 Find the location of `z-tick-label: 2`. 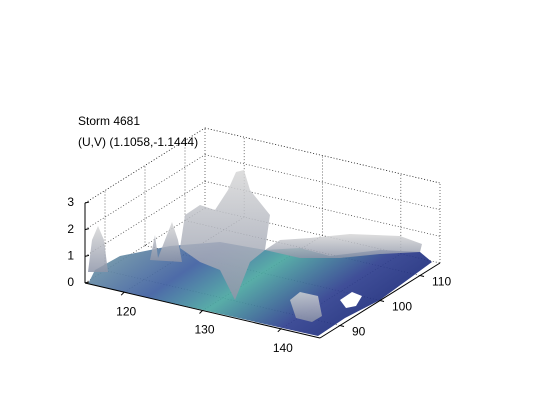

z-tick-label: 2 is located at coordinates (70, 229).